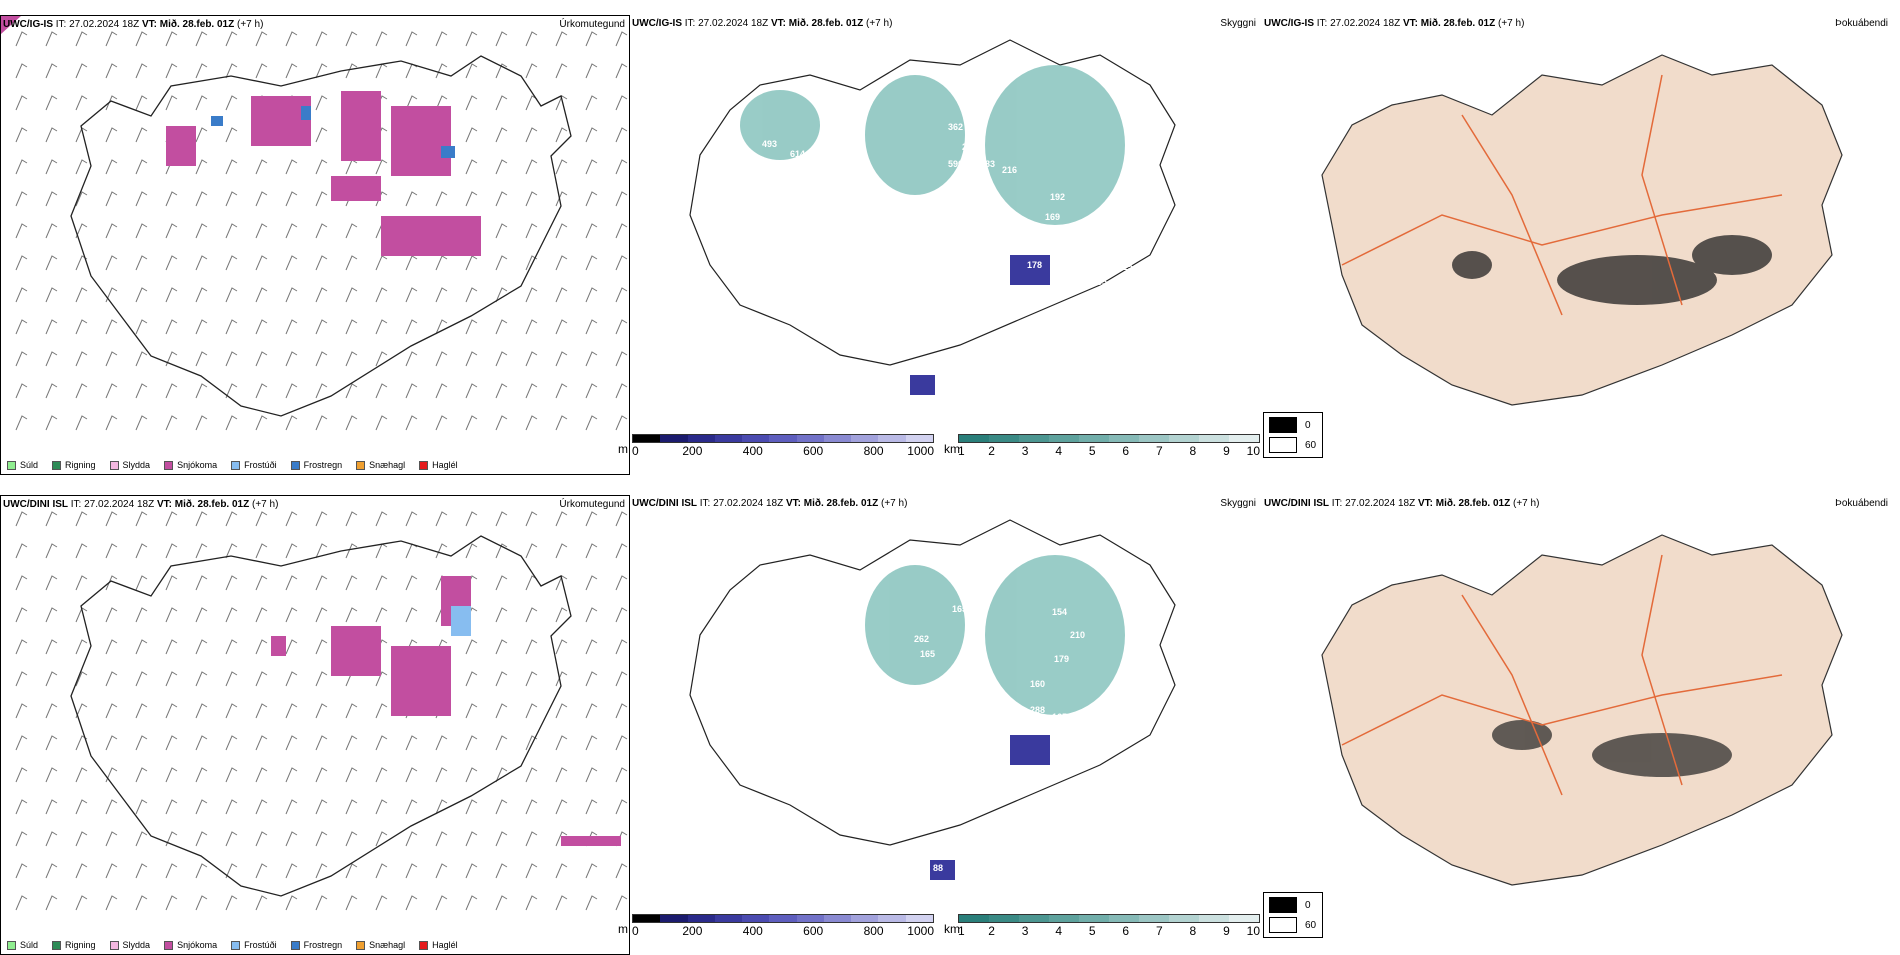 The height and width of the screenshot is (955, 1900). What do you see at coordinates (921, 639) in the screenshot?
I see `visibility-value-label: 262` at bounding box center [921, 639].